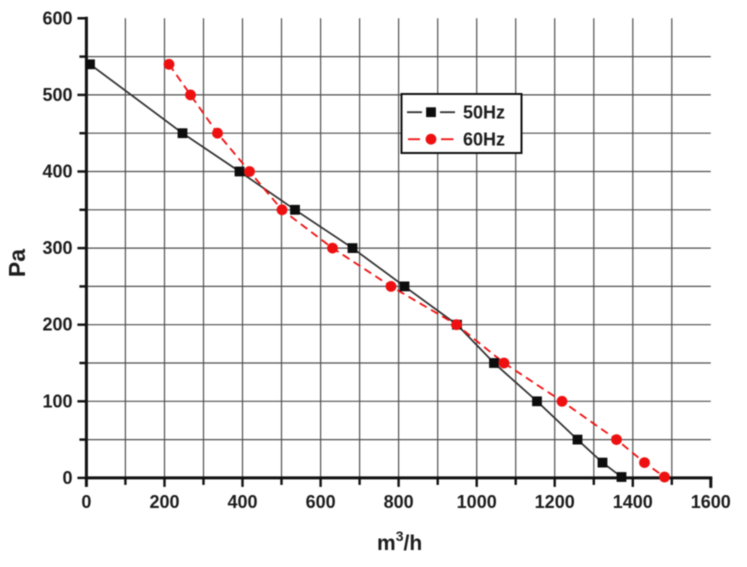 The image size is (747, 567). I want to click on svg-text: 50Hz, so click(484, 112).